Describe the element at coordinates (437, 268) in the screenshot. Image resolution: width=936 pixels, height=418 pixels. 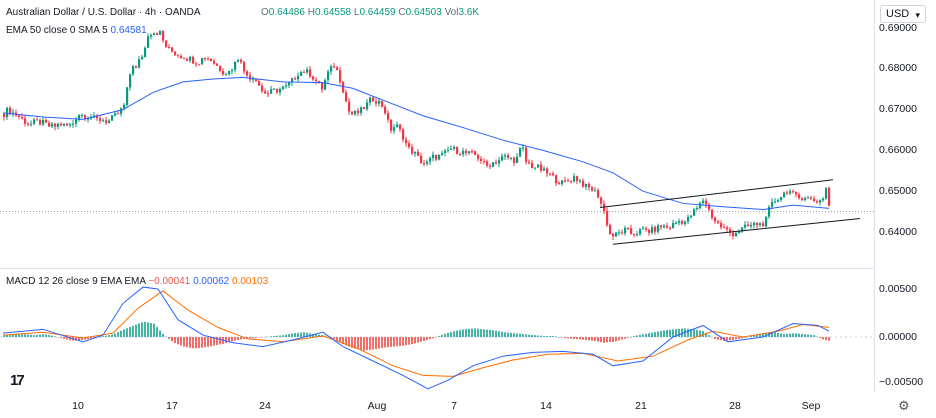
I see `pane-separator` at that location.